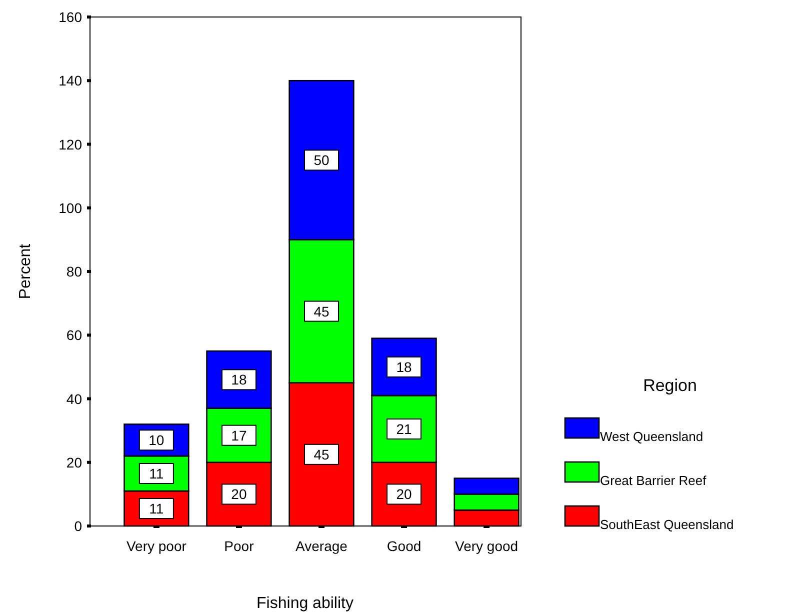 The height and width of the screenshot is (616, 793). What do you see at coordinates (70, 80) in the screenshot?
I see `y-tick-label: 140` at bounding box center [70, 80].